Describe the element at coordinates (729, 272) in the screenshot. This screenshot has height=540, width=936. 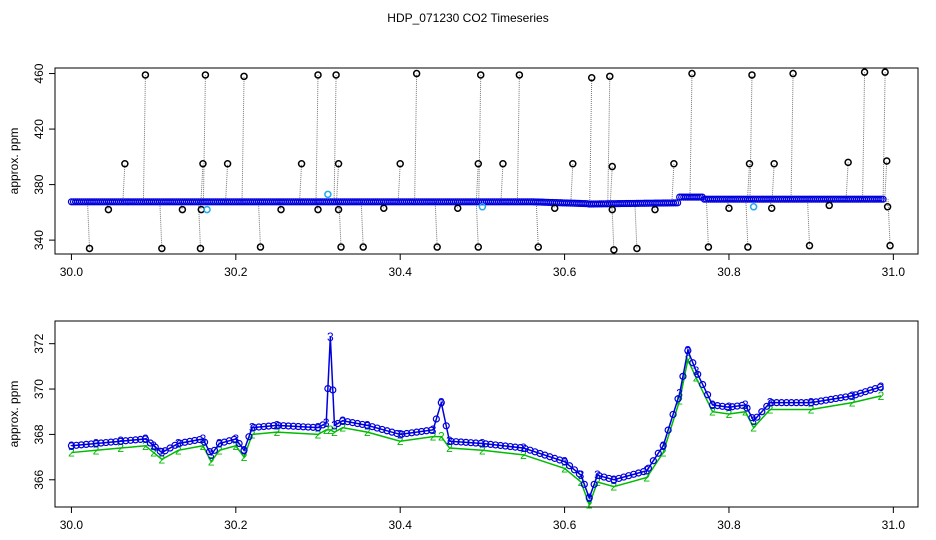
I see `top-x-tick-label: 30.8` at that location.